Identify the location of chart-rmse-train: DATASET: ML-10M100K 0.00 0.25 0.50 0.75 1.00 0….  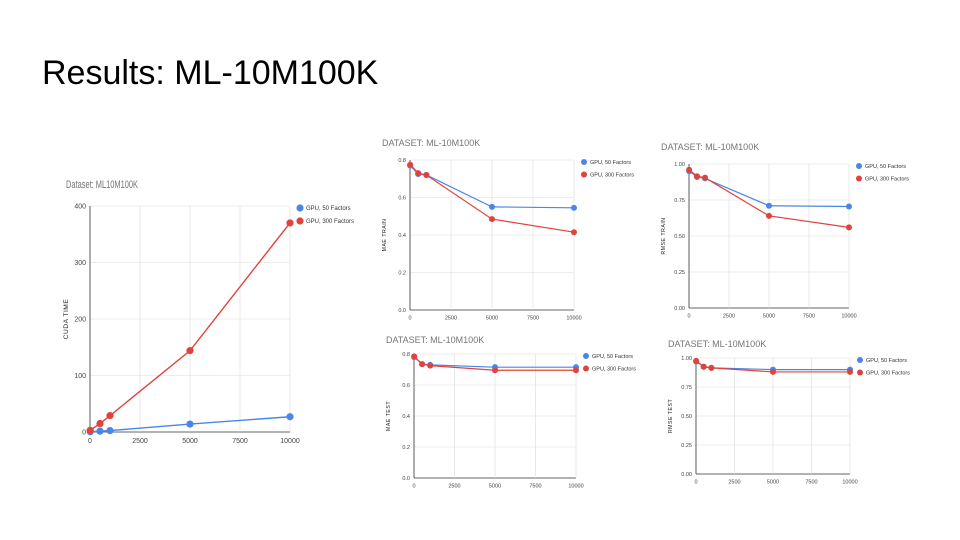
(790, 229).